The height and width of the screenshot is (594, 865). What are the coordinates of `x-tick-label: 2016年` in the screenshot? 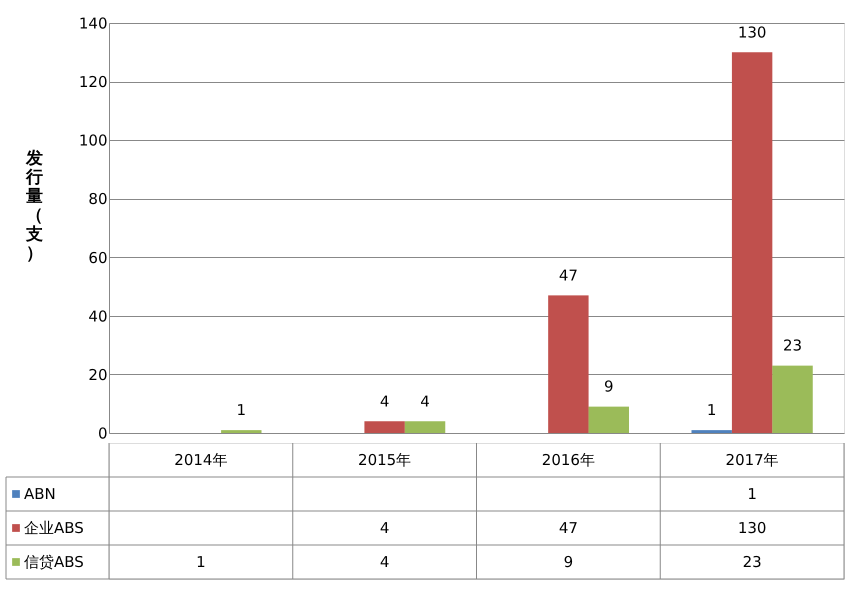 It's located at (568, 460).